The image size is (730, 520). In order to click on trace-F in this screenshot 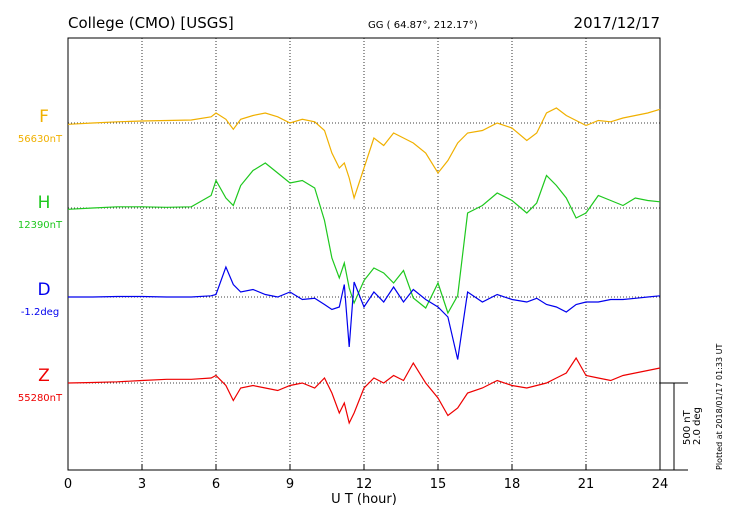, I will do `click(364, 154)`.